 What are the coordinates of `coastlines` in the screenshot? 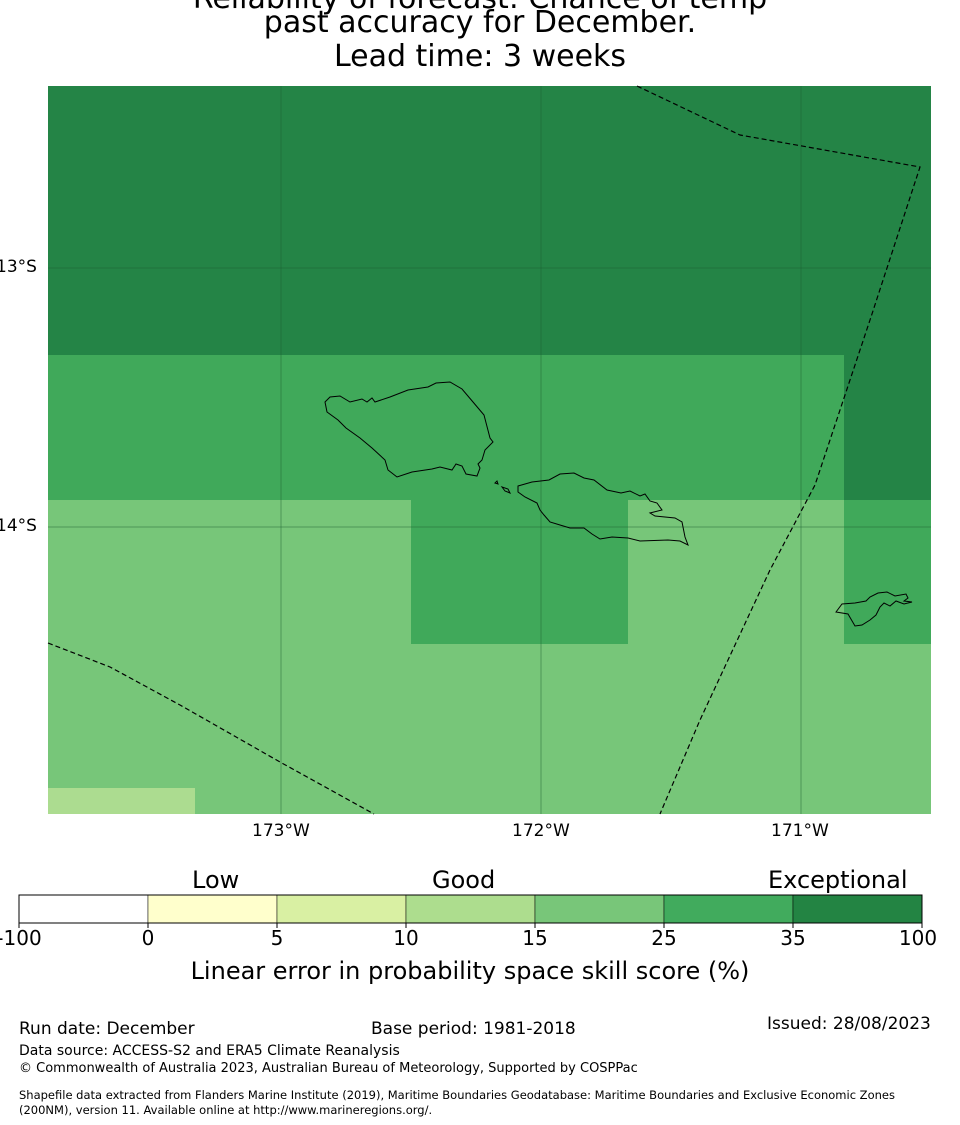 It's located at (618, 504).